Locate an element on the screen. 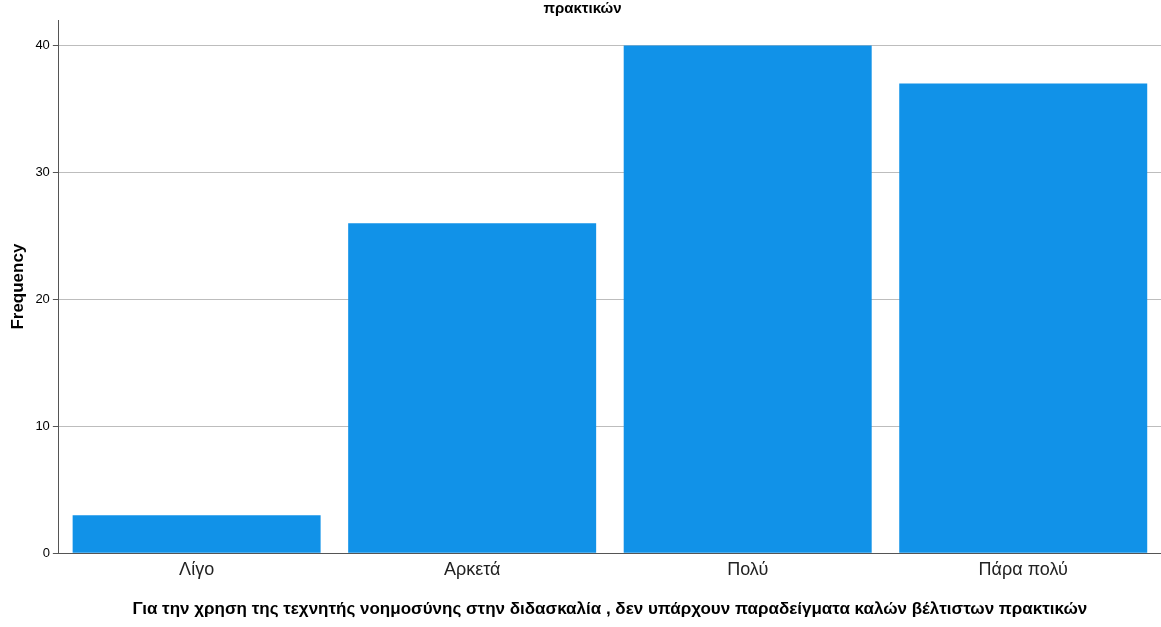 The height and width of the screenshot is (627, 1161). chart-title: πρακτικών is located at coordinates (582, 8).